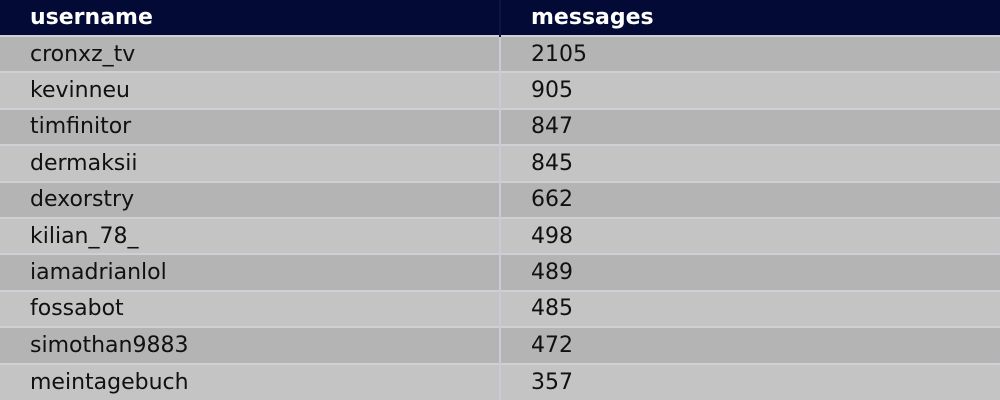  What do you see at coordinates (250, 236) in the screenshot?
I see `username-cell: kilian_78_` at bounding box center [250, 236].